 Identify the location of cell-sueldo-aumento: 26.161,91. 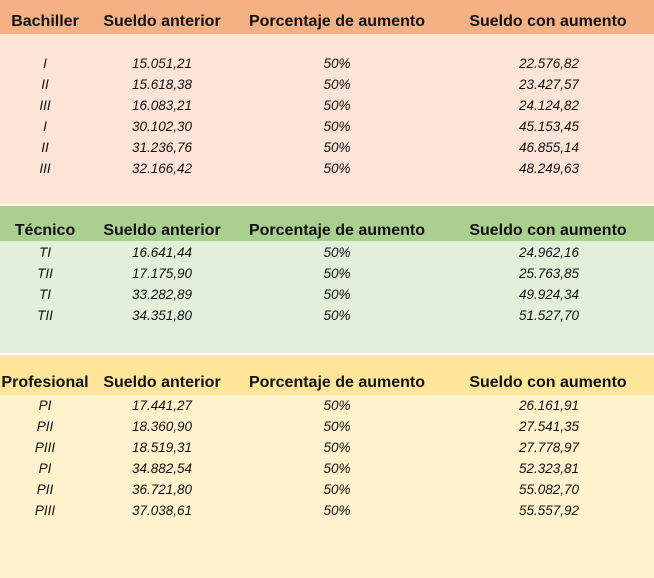
(548, 405).